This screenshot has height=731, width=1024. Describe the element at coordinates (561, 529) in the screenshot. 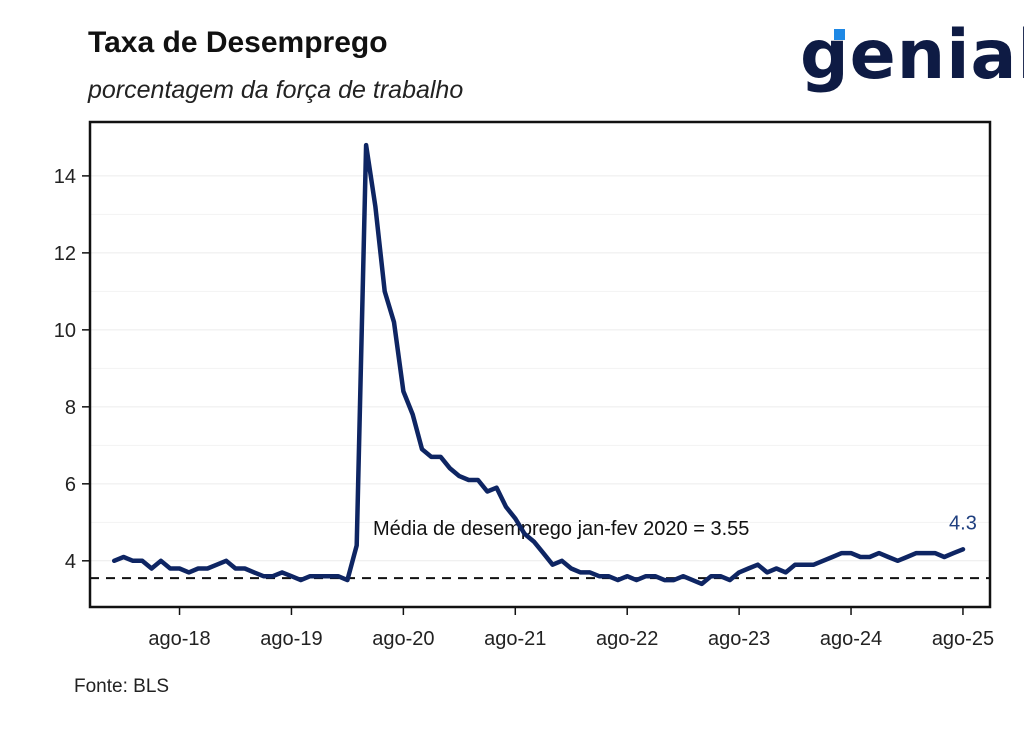

I see `reference-line-label: Média de desemprego jan-fev 2020 = 3.55` at that location.